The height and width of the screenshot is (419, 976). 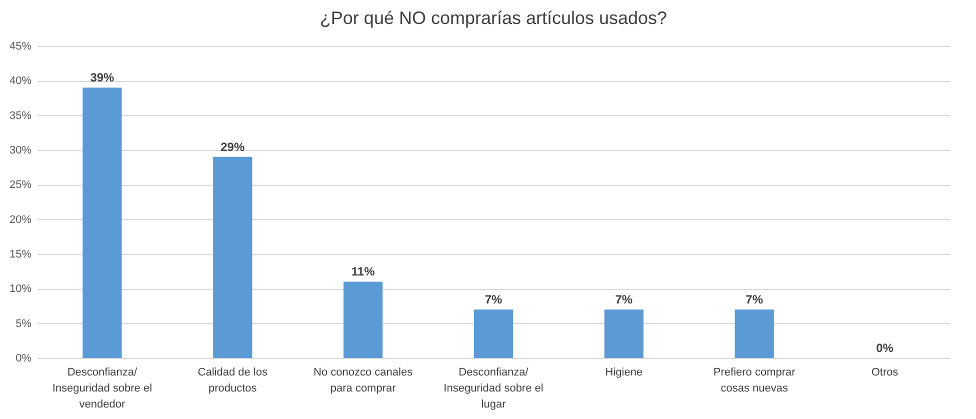 What do you see at coordinates (20, 220) in the screenshot?
I see `y-tick-label: 20%` at bounding box center [20, 220].